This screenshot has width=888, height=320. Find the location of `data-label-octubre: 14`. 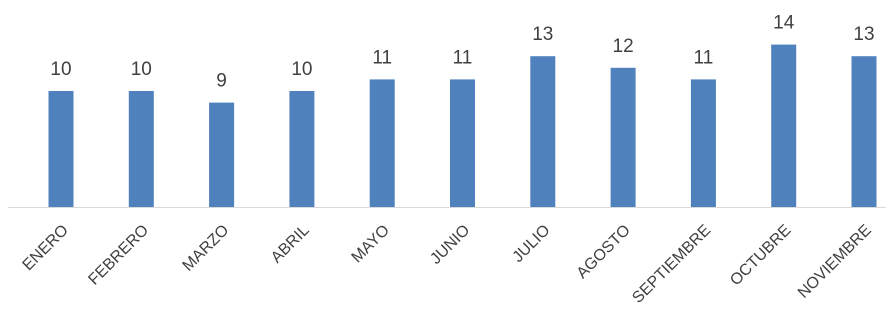

data-label-octubre: 14 is located at coordinates (784, 23).